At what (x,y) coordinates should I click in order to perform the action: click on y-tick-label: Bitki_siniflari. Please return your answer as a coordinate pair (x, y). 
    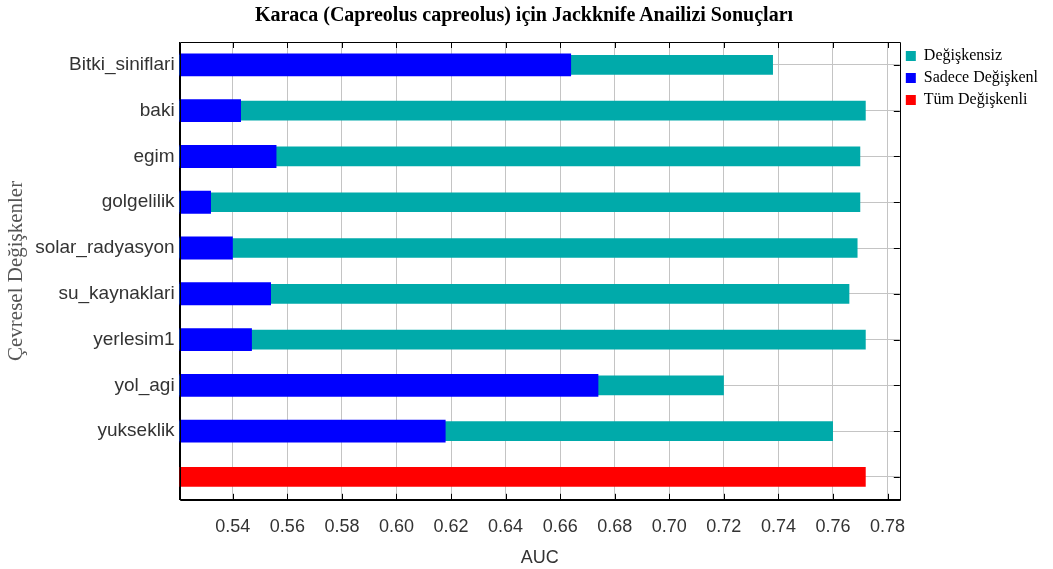
    Looking at the image, I should click on (122, 64).